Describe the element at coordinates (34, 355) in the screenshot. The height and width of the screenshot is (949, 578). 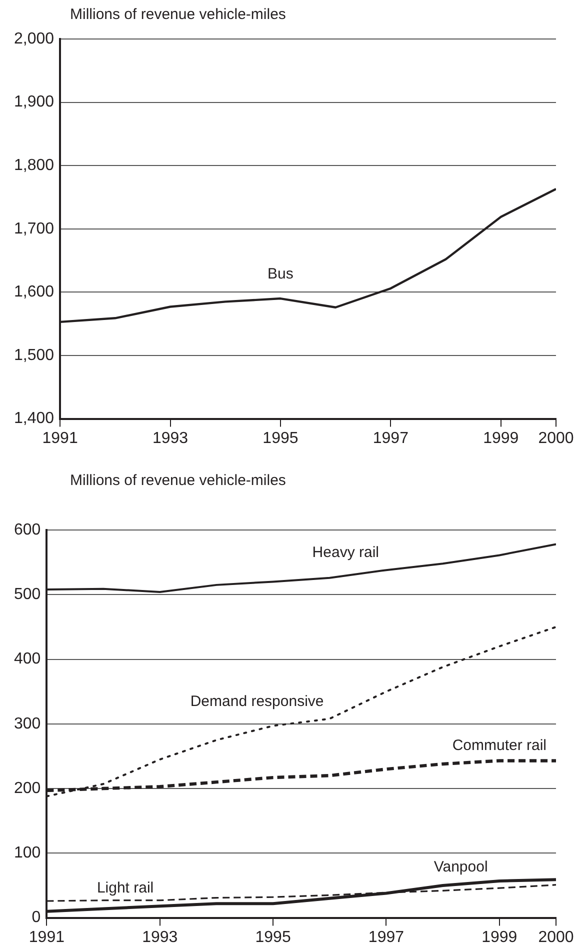
I see `y-tick-label: 1,500` at that location.